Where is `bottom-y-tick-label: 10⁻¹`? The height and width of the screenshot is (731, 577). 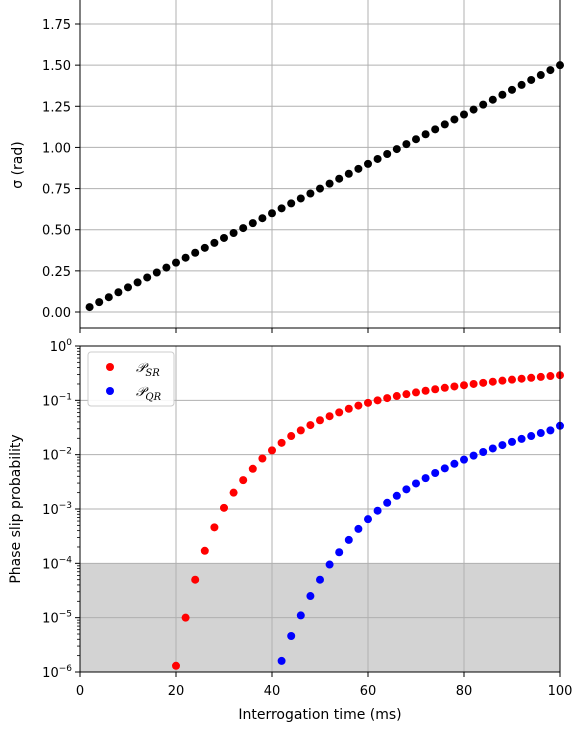 bottom-y-tick-label: 10⁻¹ is located at coordinates (57, 400).